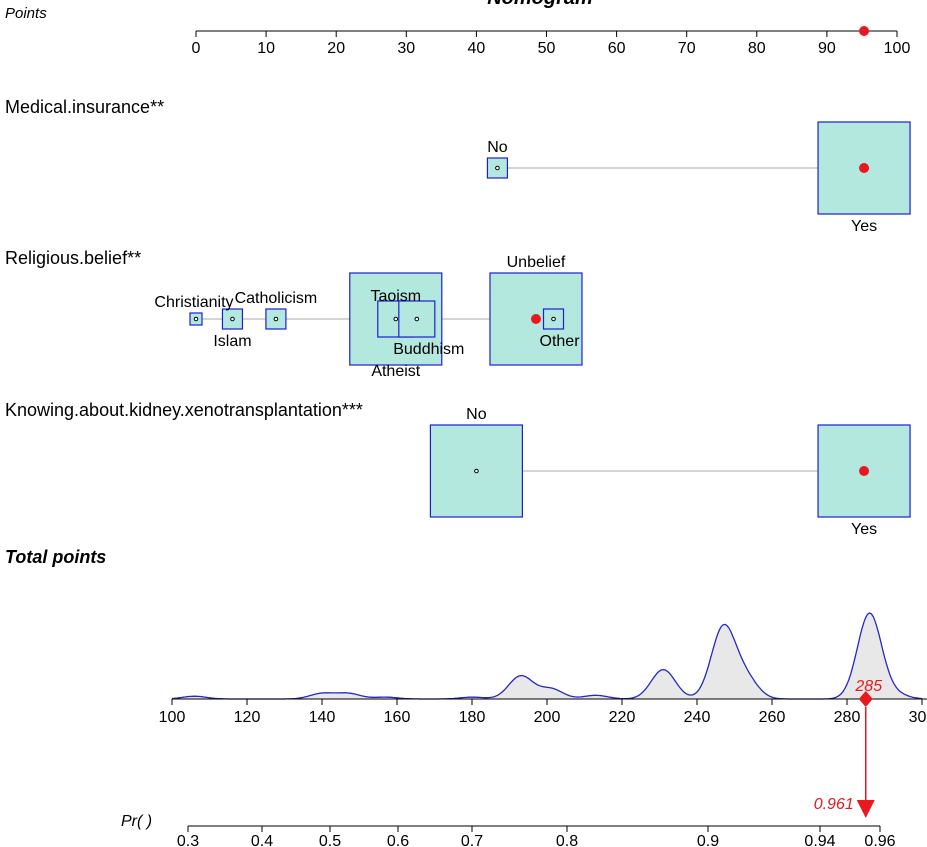 Image resolution: width=927 pixels, height=847 pixels. Describe the element at coordinates (84, 107) in the screenshot. I see `variable-label-medical-insurance: Medical.insurance**` at that location.